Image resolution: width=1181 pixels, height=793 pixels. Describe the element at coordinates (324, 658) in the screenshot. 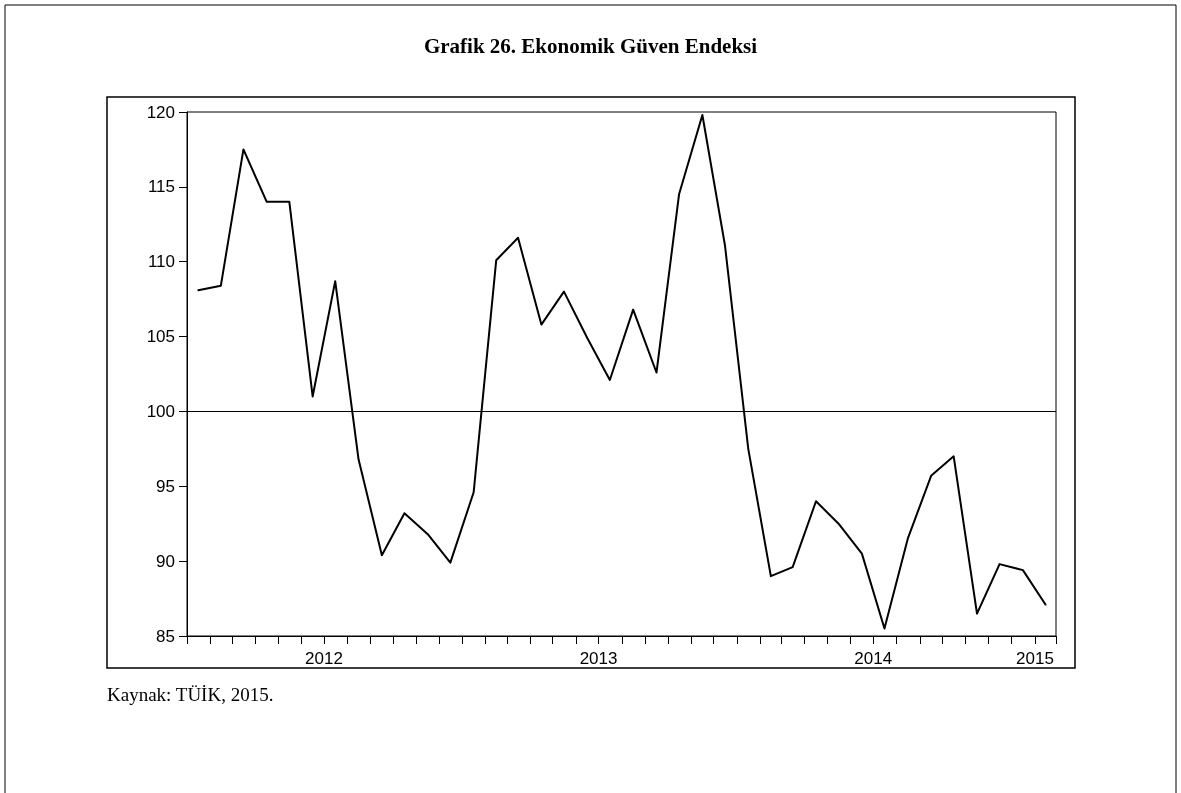

I see `x-tick-label: 2012` at that location.